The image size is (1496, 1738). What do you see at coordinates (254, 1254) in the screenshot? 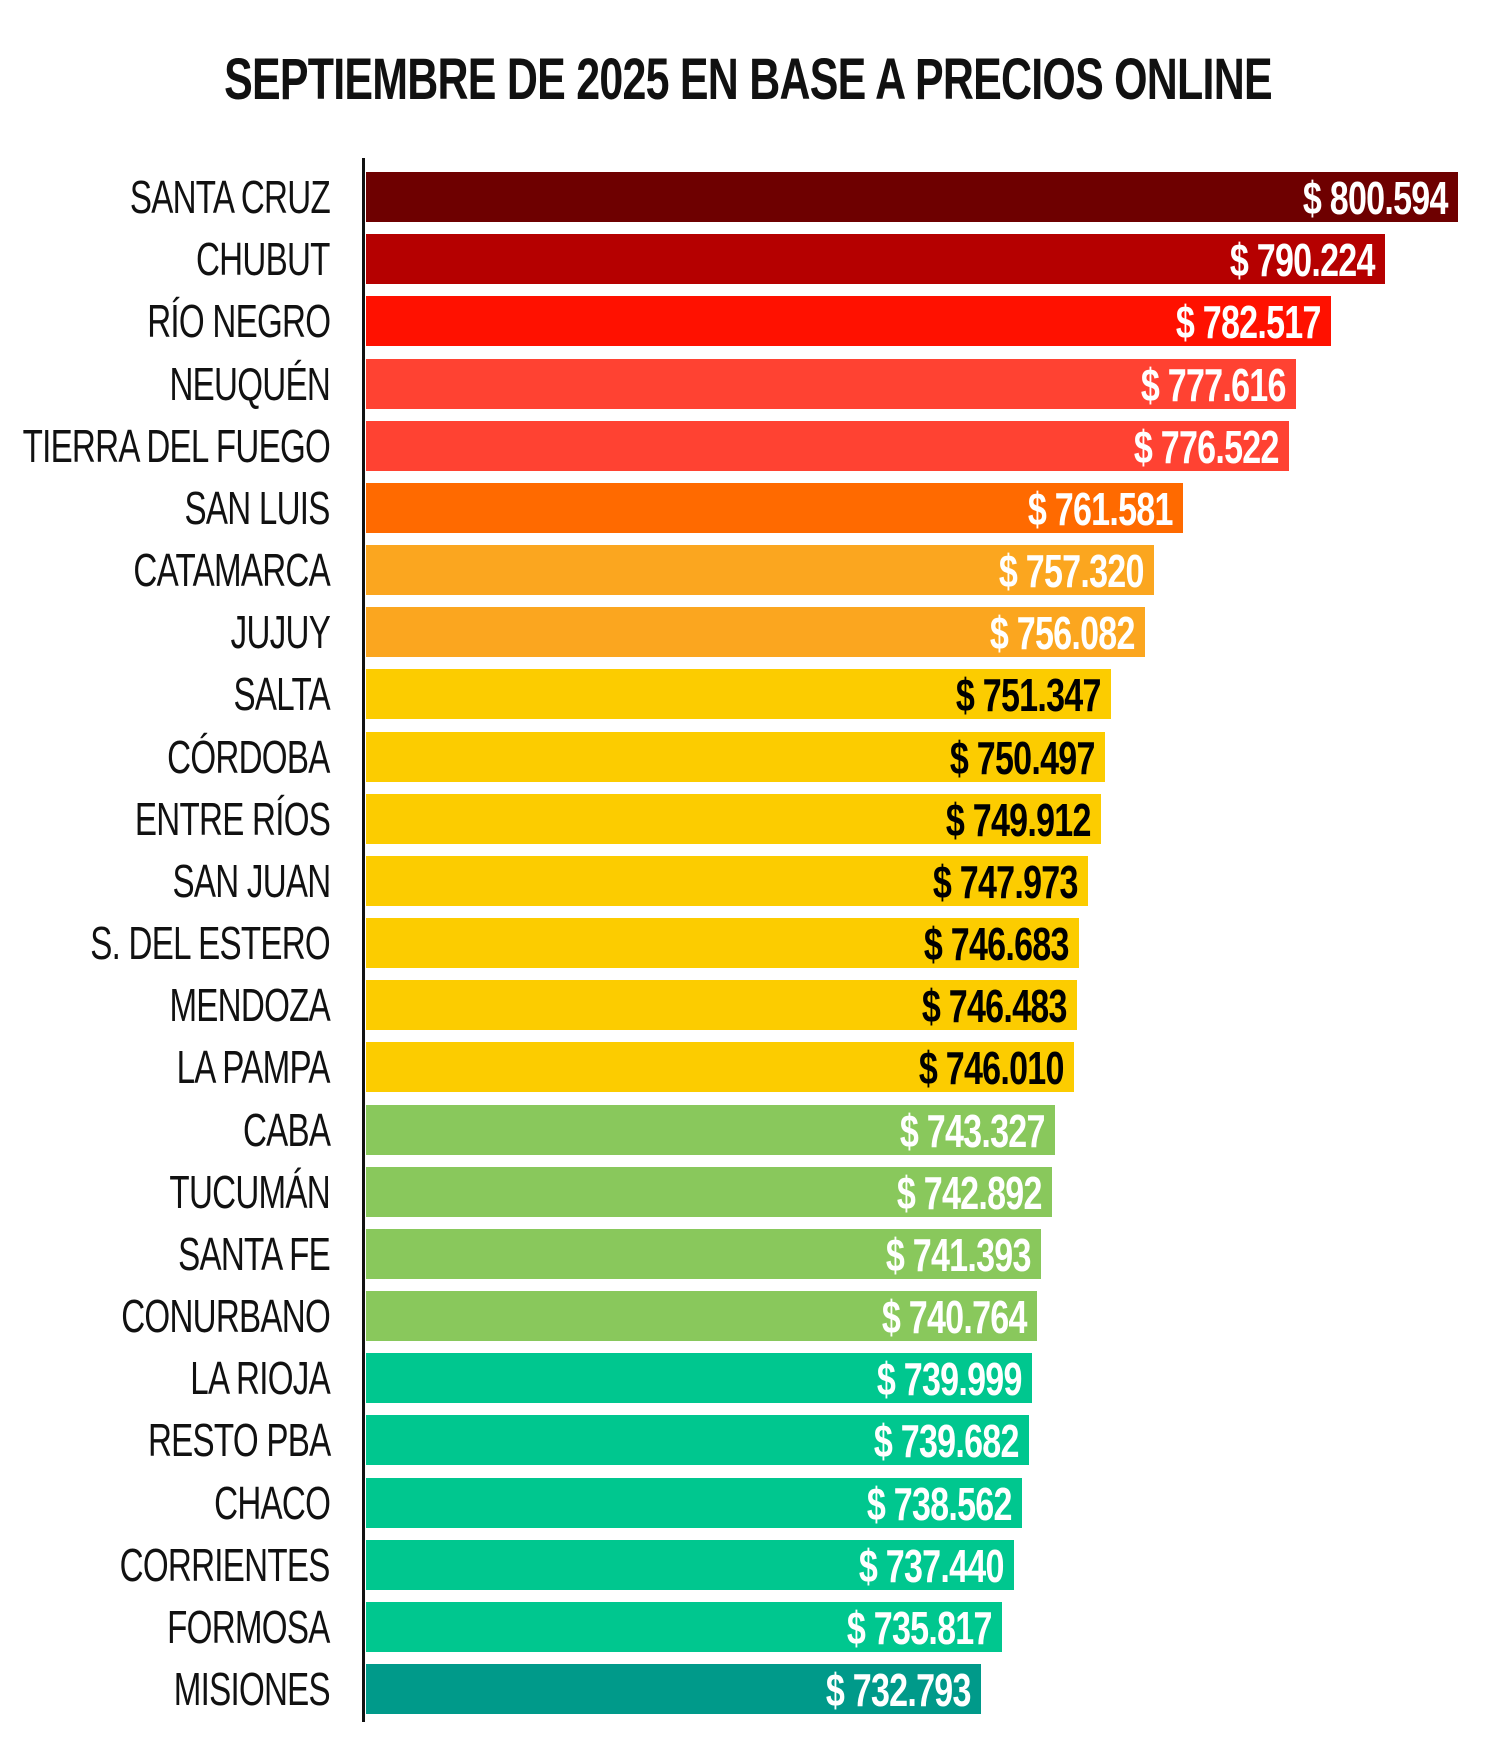
I see `category-label-text: SANTA FE` at bounding box center [254, 1254].